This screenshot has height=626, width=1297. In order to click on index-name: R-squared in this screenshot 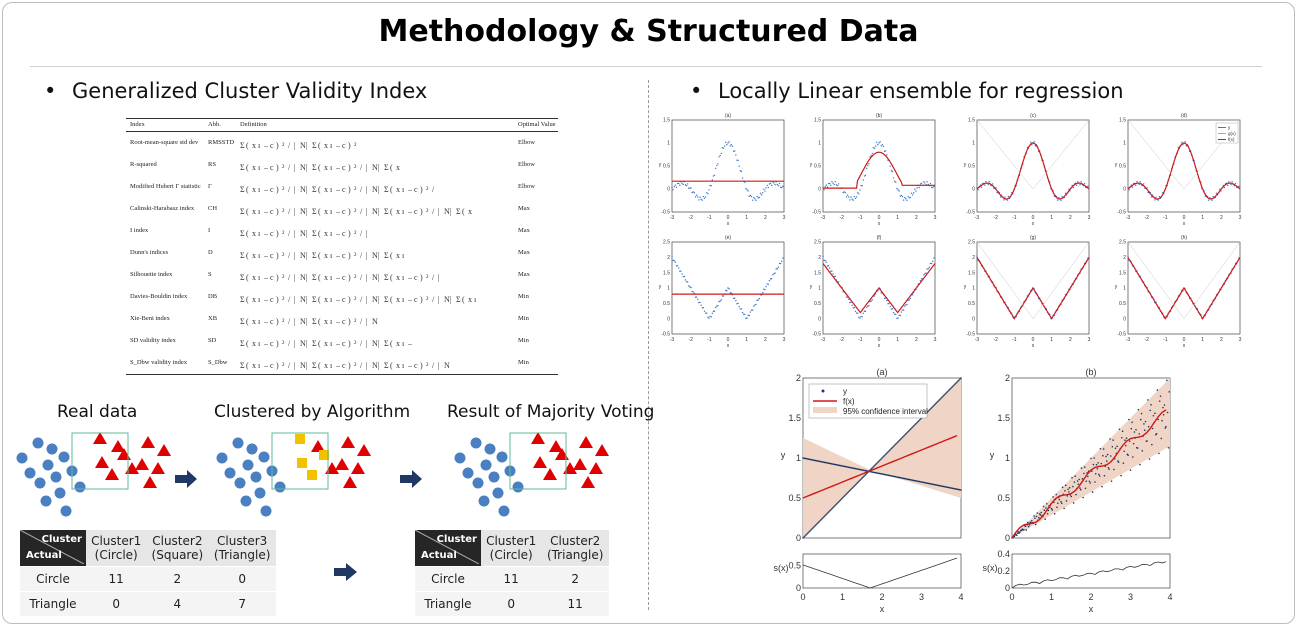, I will do `click(143, 164)`.